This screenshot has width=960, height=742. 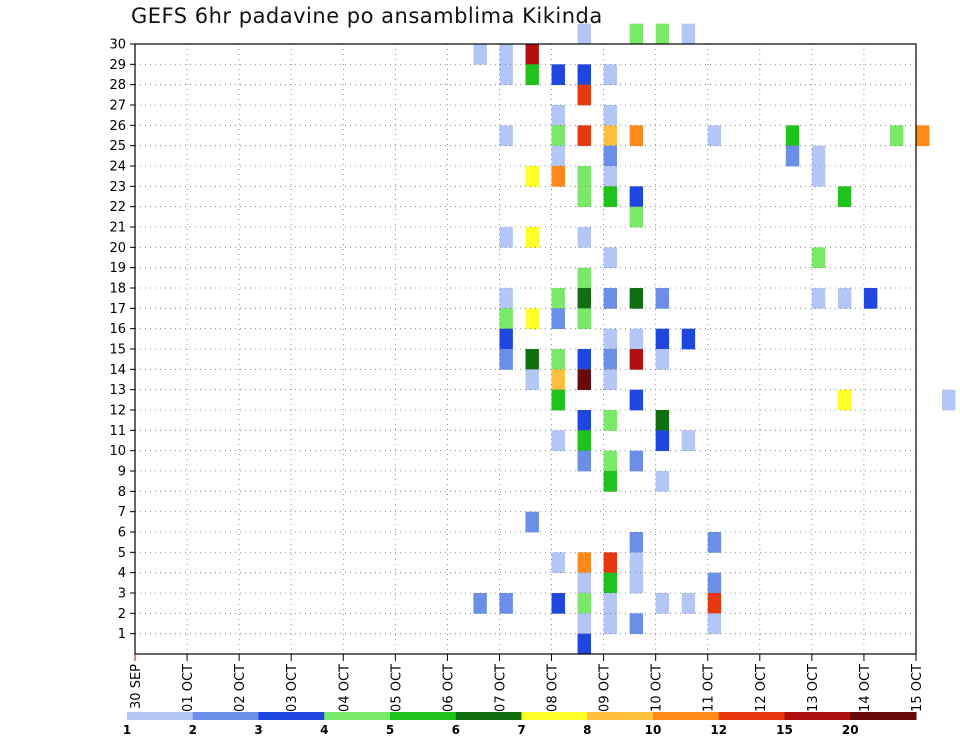 What do you see at coordinates (117, 289) in the screenshot?
I see `y-tick-label: 18` at bounding box center [117, 289].